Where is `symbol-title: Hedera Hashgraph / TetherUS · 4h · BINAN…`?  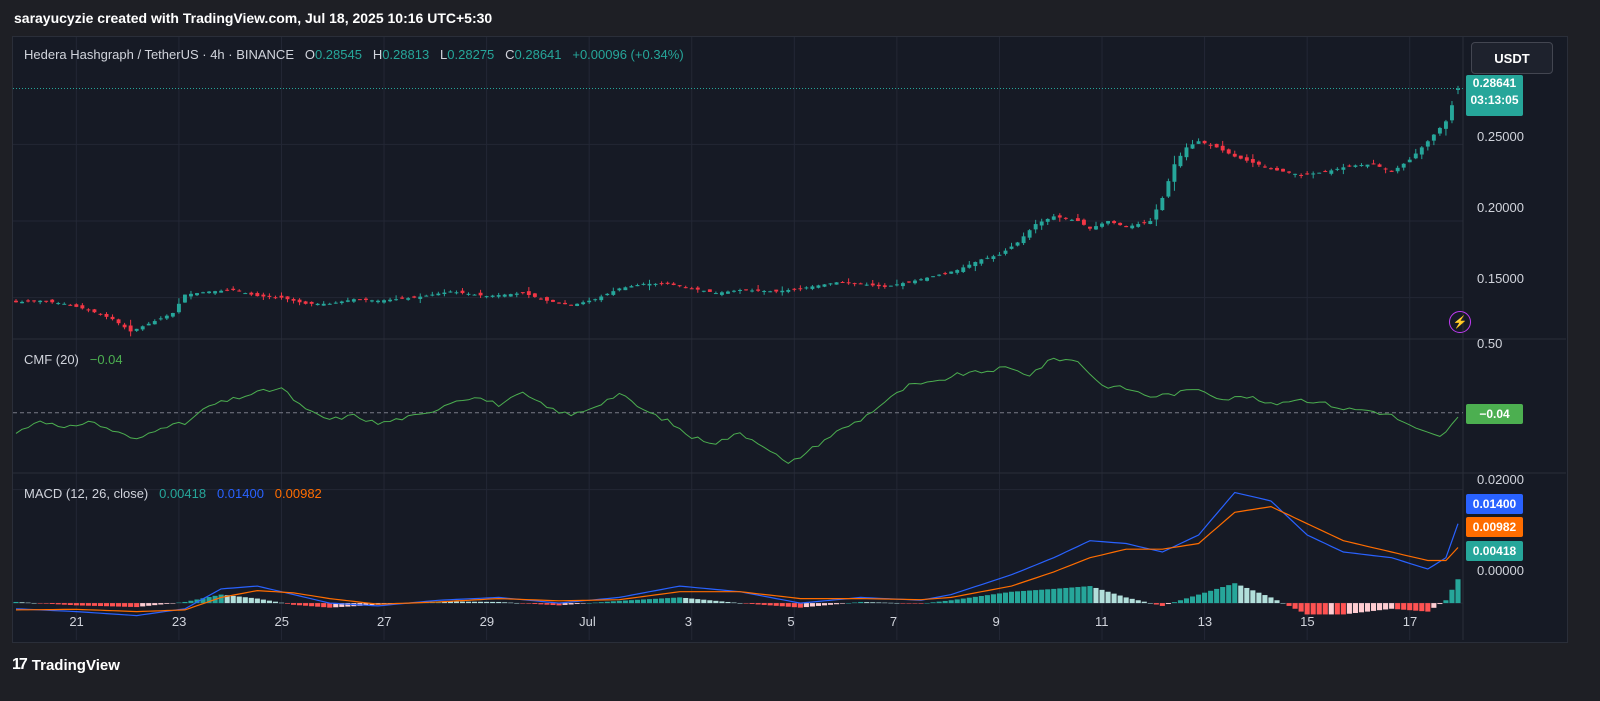 symbol-title: Hedera Hashgraph / TetherUS · 4h · BINAN… is located at coordinates (159, 54).